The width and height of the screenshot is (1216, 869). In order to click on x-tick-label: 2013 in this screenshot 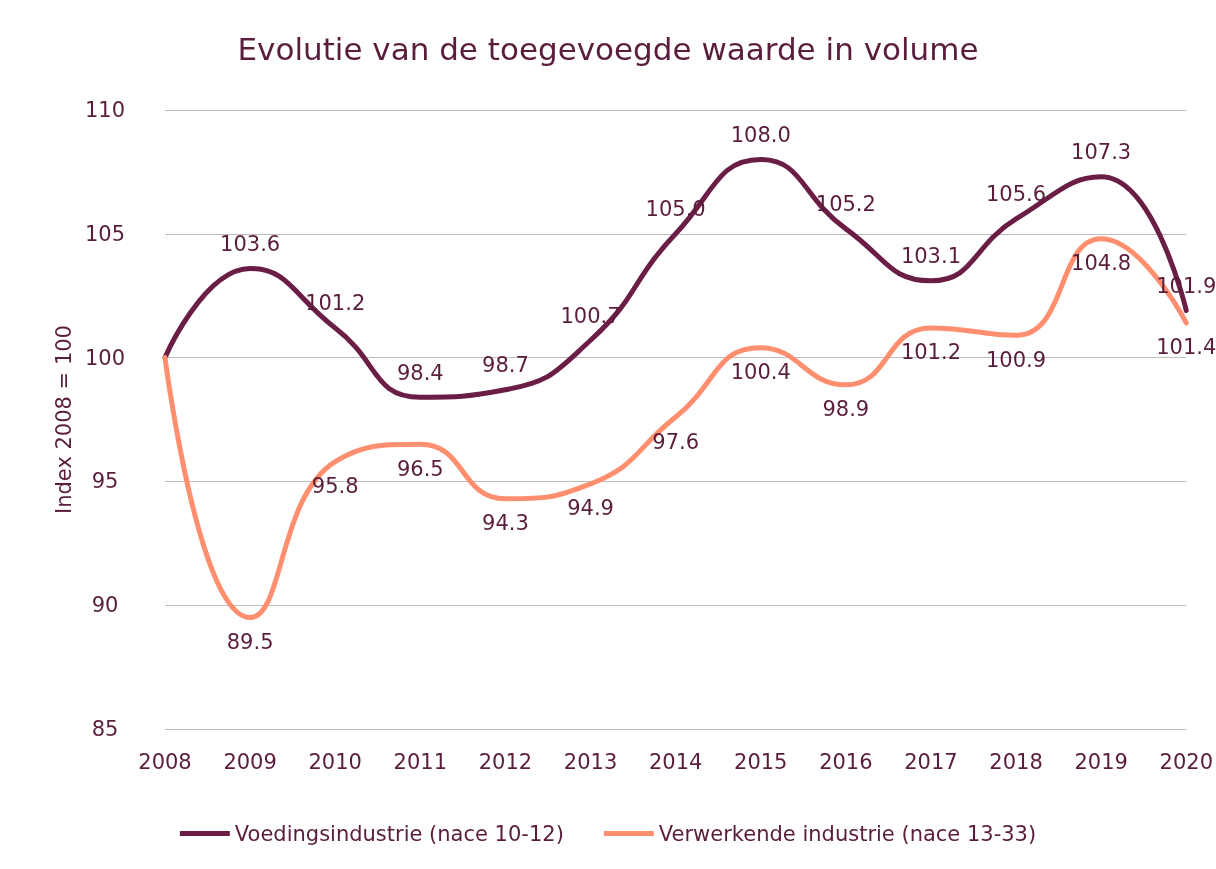, I will do `click(590, 761)`.